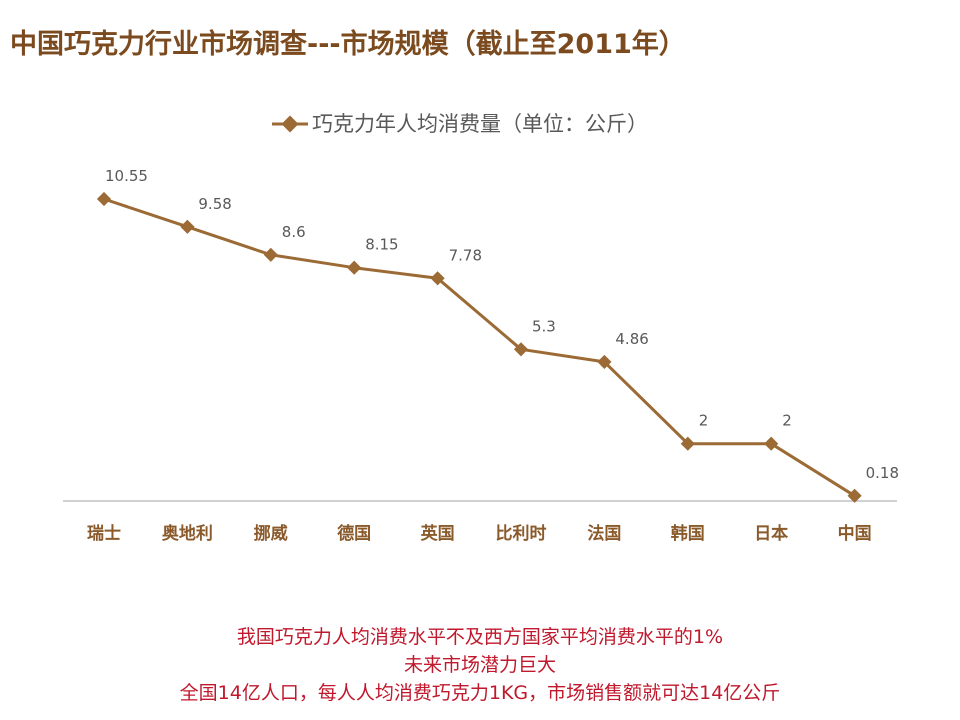 This screenshot has height=720, width=960. What do you see at coordinates (631, 339) in the screenshot?
I see `data-label: 4.86` at bounding box center [631, 339].